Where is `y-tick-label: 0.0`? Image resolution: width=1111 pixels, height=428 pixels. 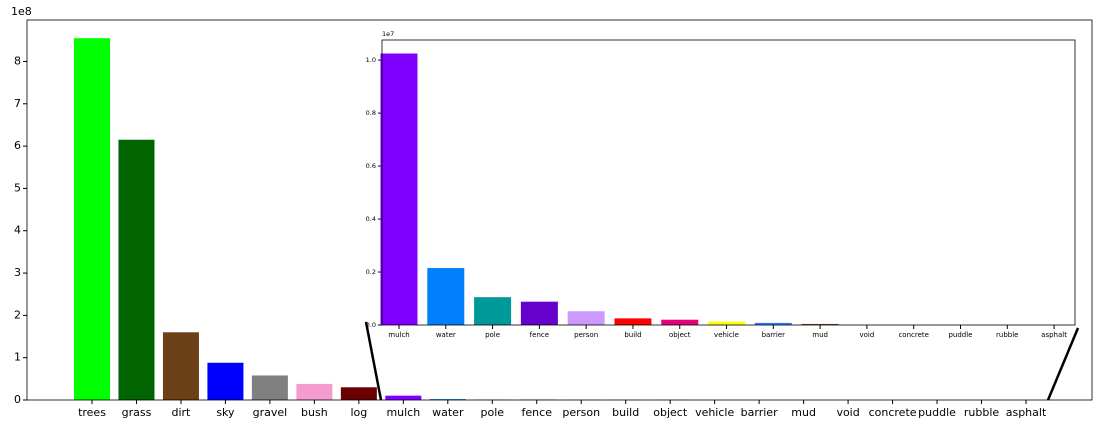
y-tick-label: 0.0 is located at coordinates (371, 325).